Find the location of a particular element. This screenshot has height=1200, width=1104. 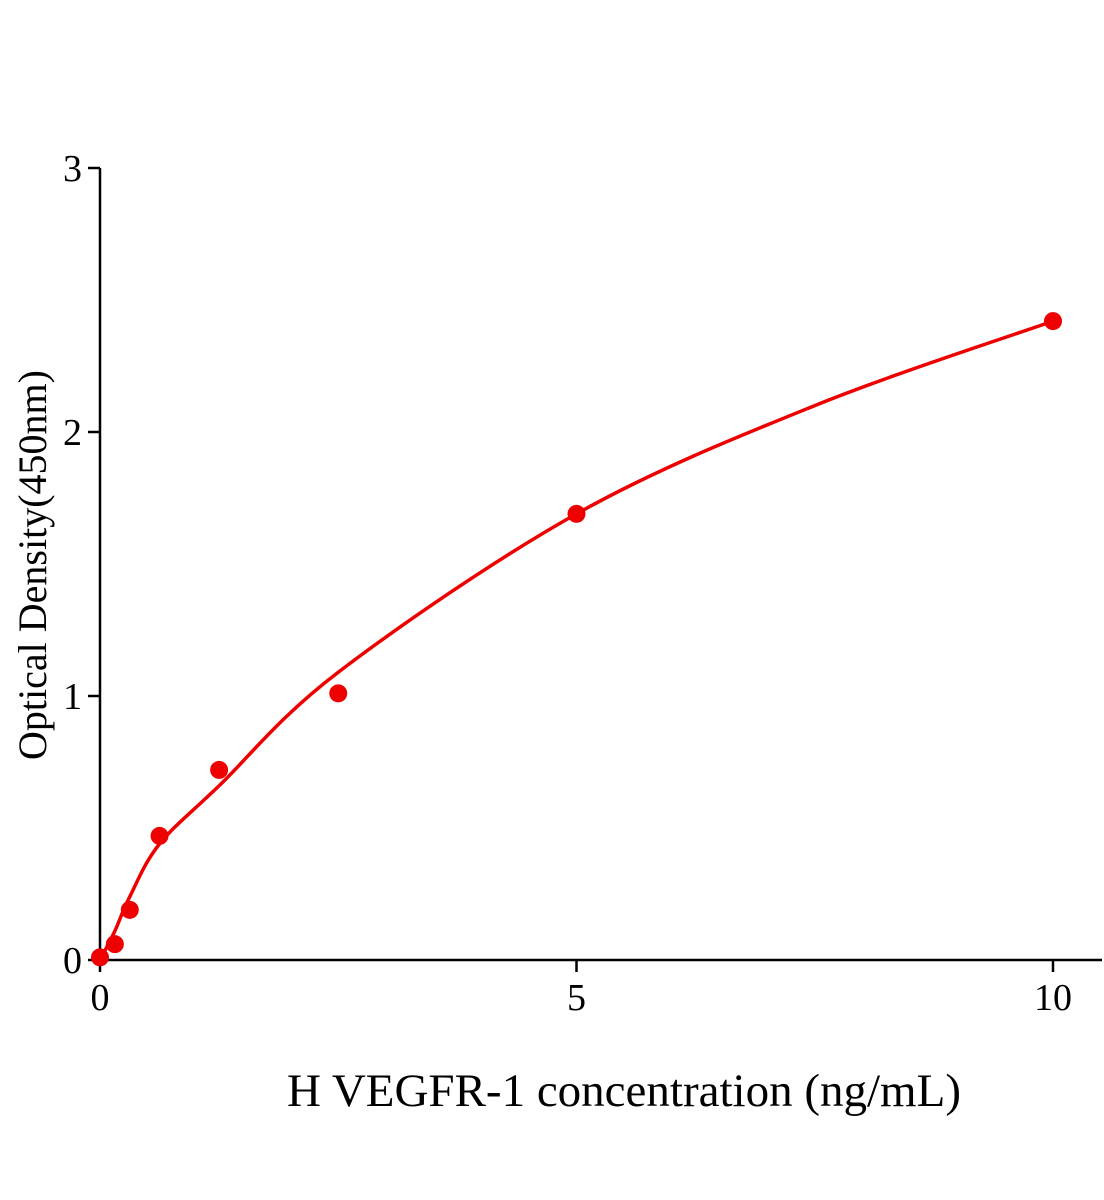

y-tick-label: 0 is located at coordinates (72, 961).